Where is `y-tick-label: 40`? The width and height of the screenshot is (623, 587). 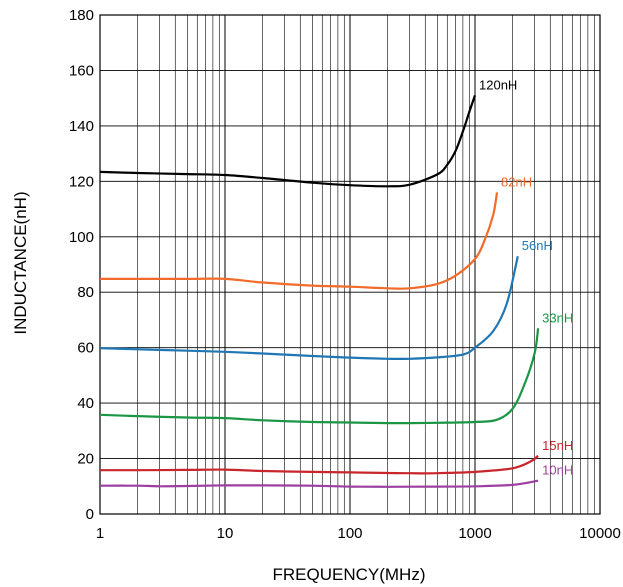 y-tick-label: 40 is located at coordinates (85, 403).